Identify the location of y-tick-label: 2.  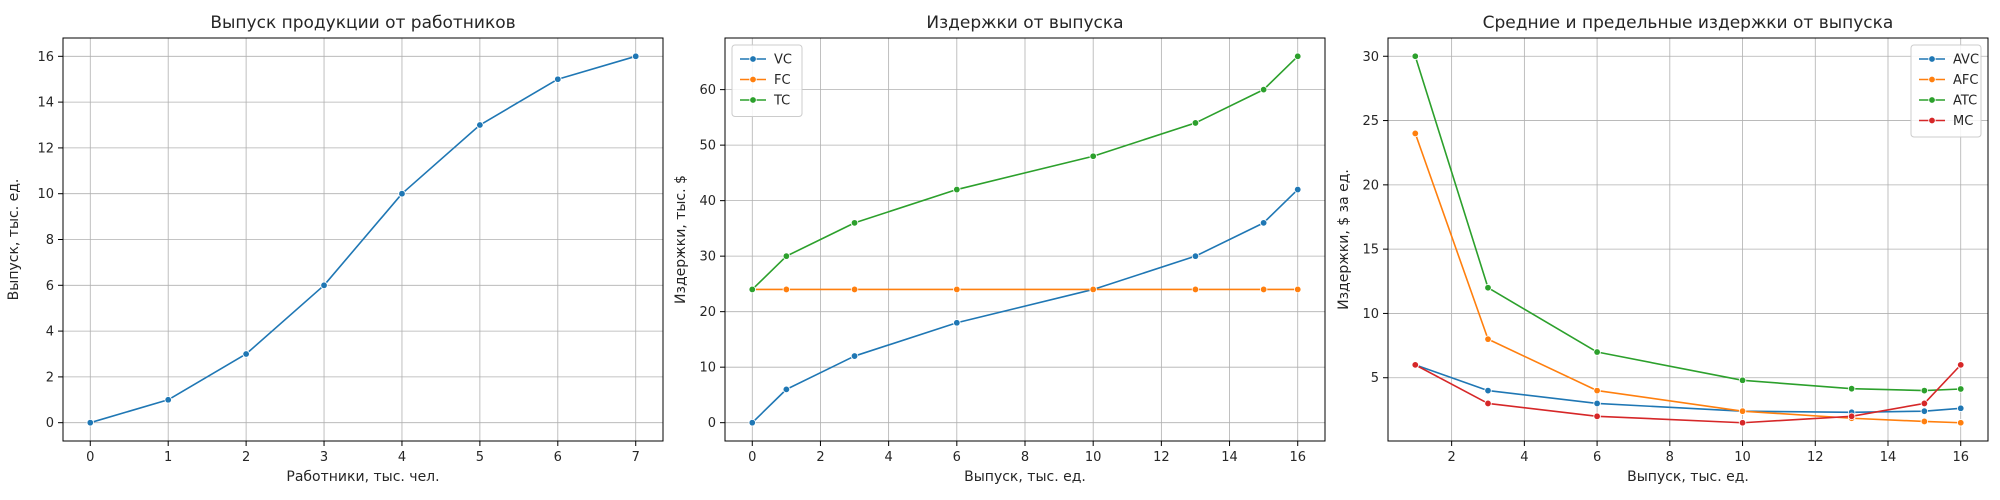
(50, 377).